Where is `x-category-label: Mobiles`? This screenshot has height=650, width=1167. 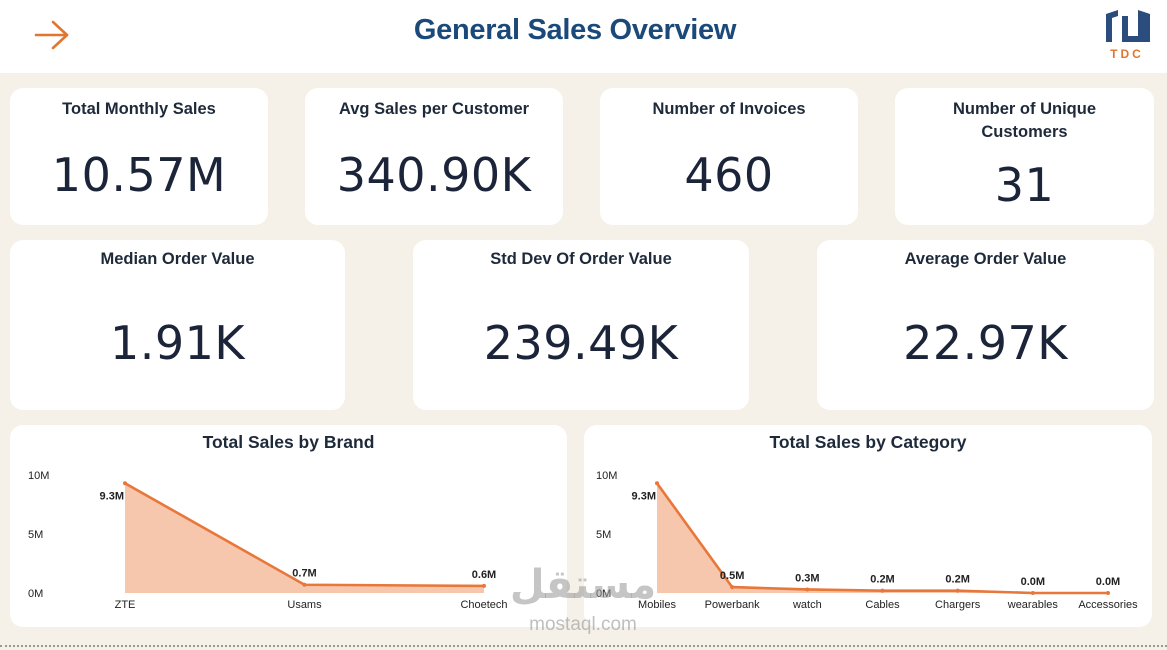 x-category-label: Mobiles is located at coordinates (657, 605).